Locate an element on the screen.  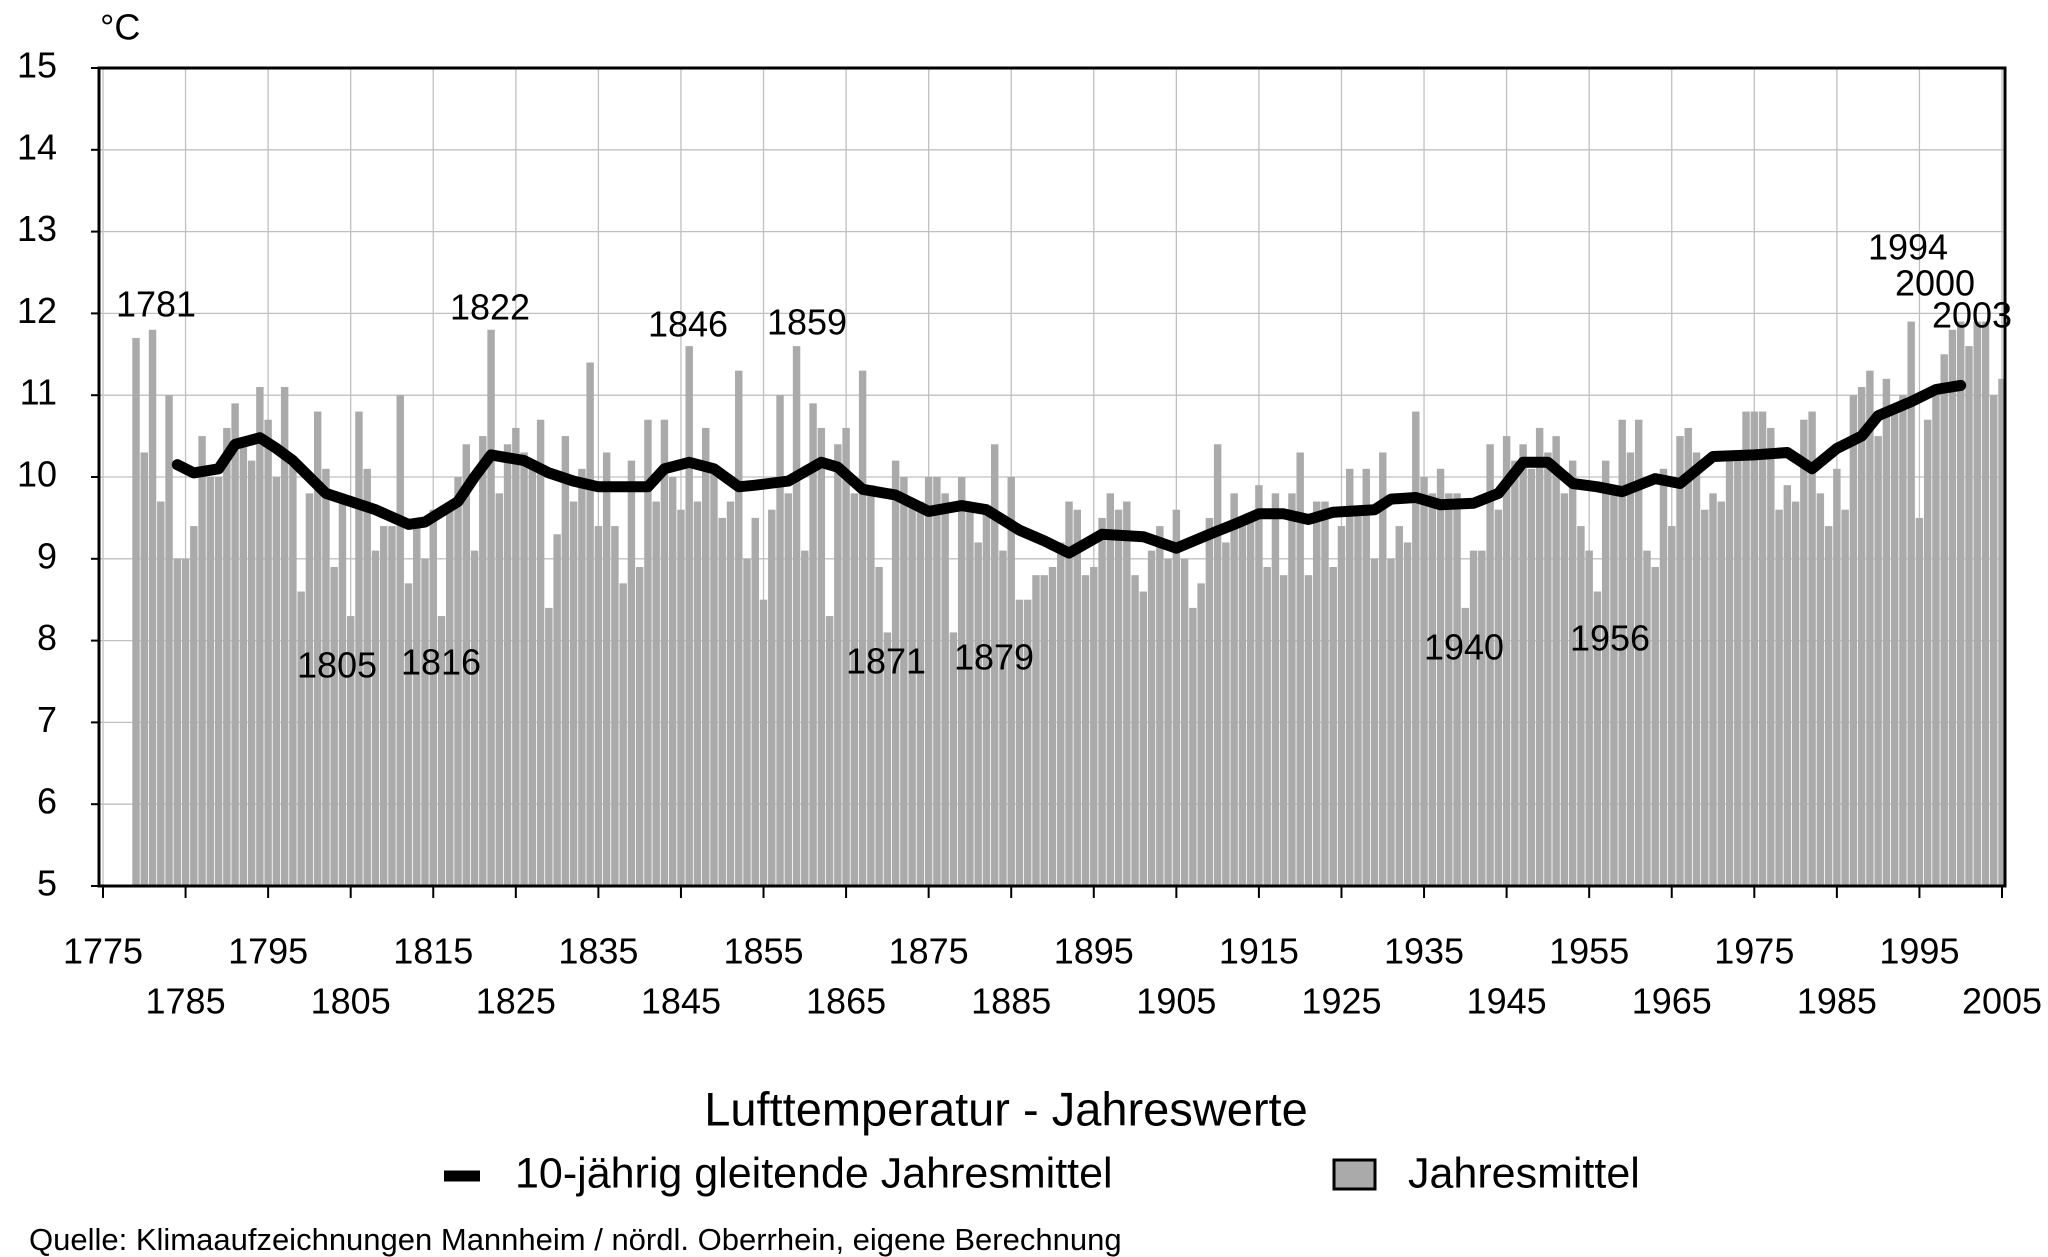
x-tick-label: 1975 is located at coordinates (1754, 951).